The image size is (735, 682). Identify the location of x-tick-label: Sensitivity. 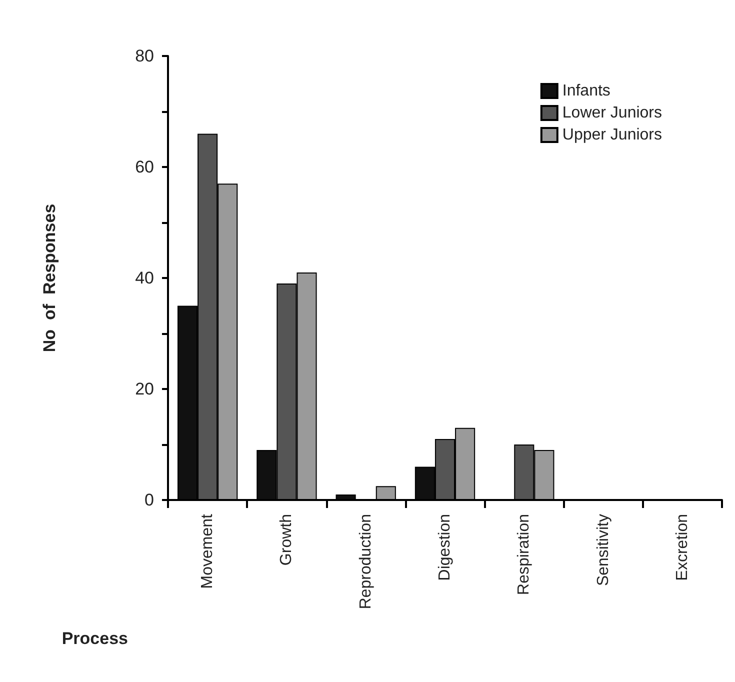
(603, 550).